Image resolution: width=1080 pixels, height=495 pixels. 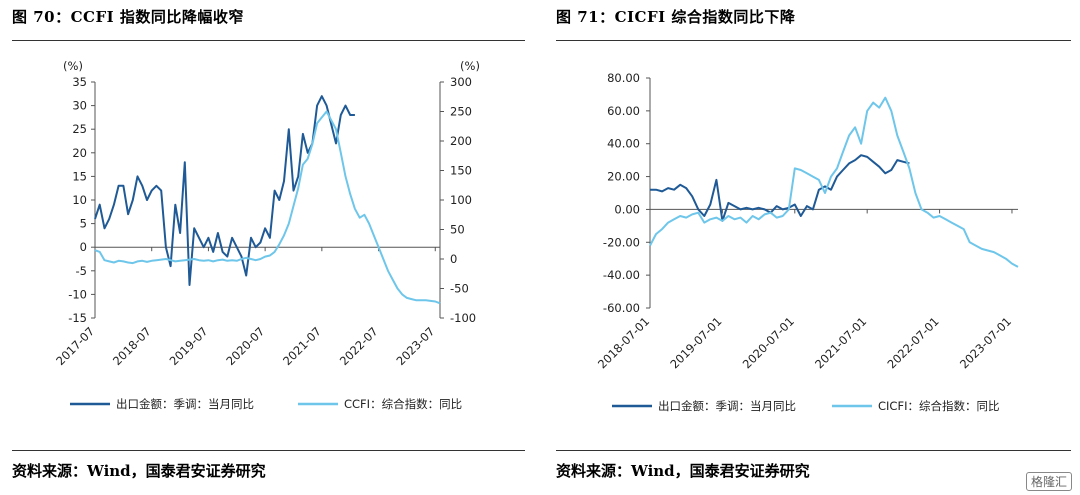 What do you see at coordinates (461, 112) in the screenshot?
I see `chart1-right-tick-label: 250` at bounding box center [461, 112].